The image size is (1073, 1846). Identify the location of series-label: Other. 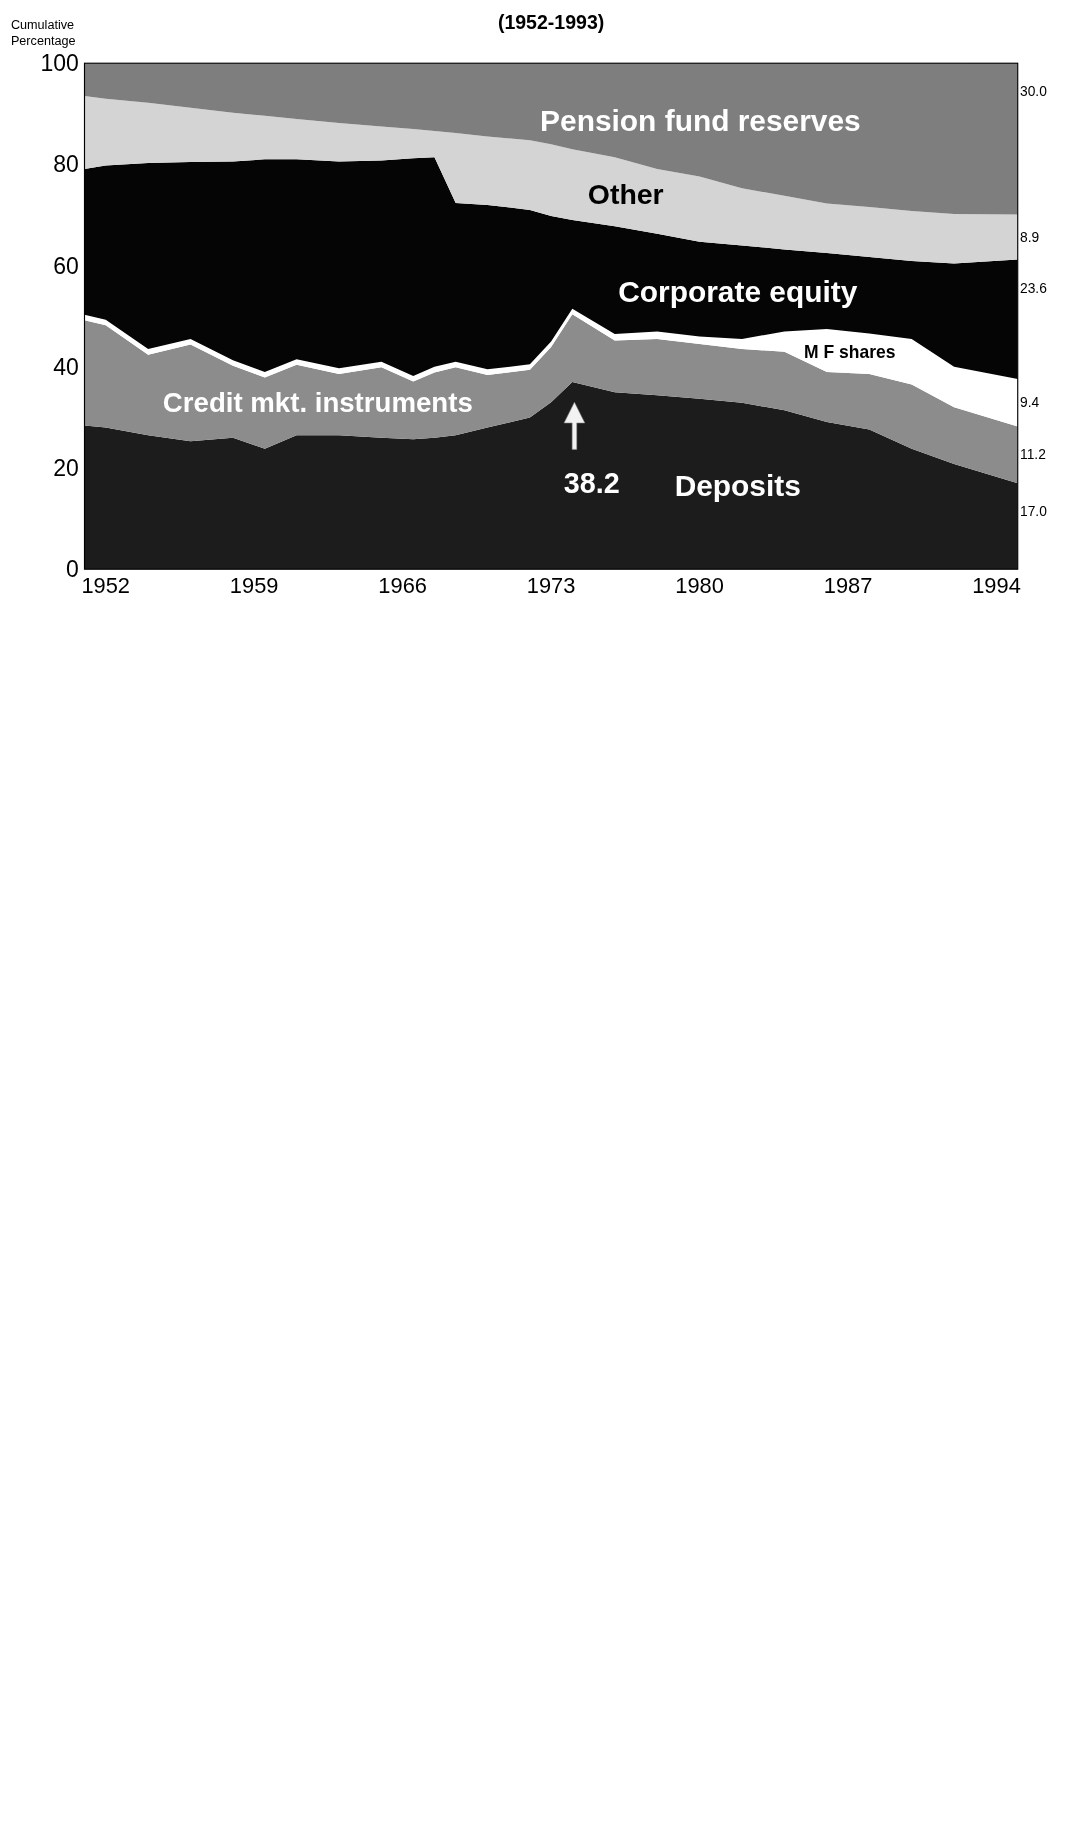
(625, 194).